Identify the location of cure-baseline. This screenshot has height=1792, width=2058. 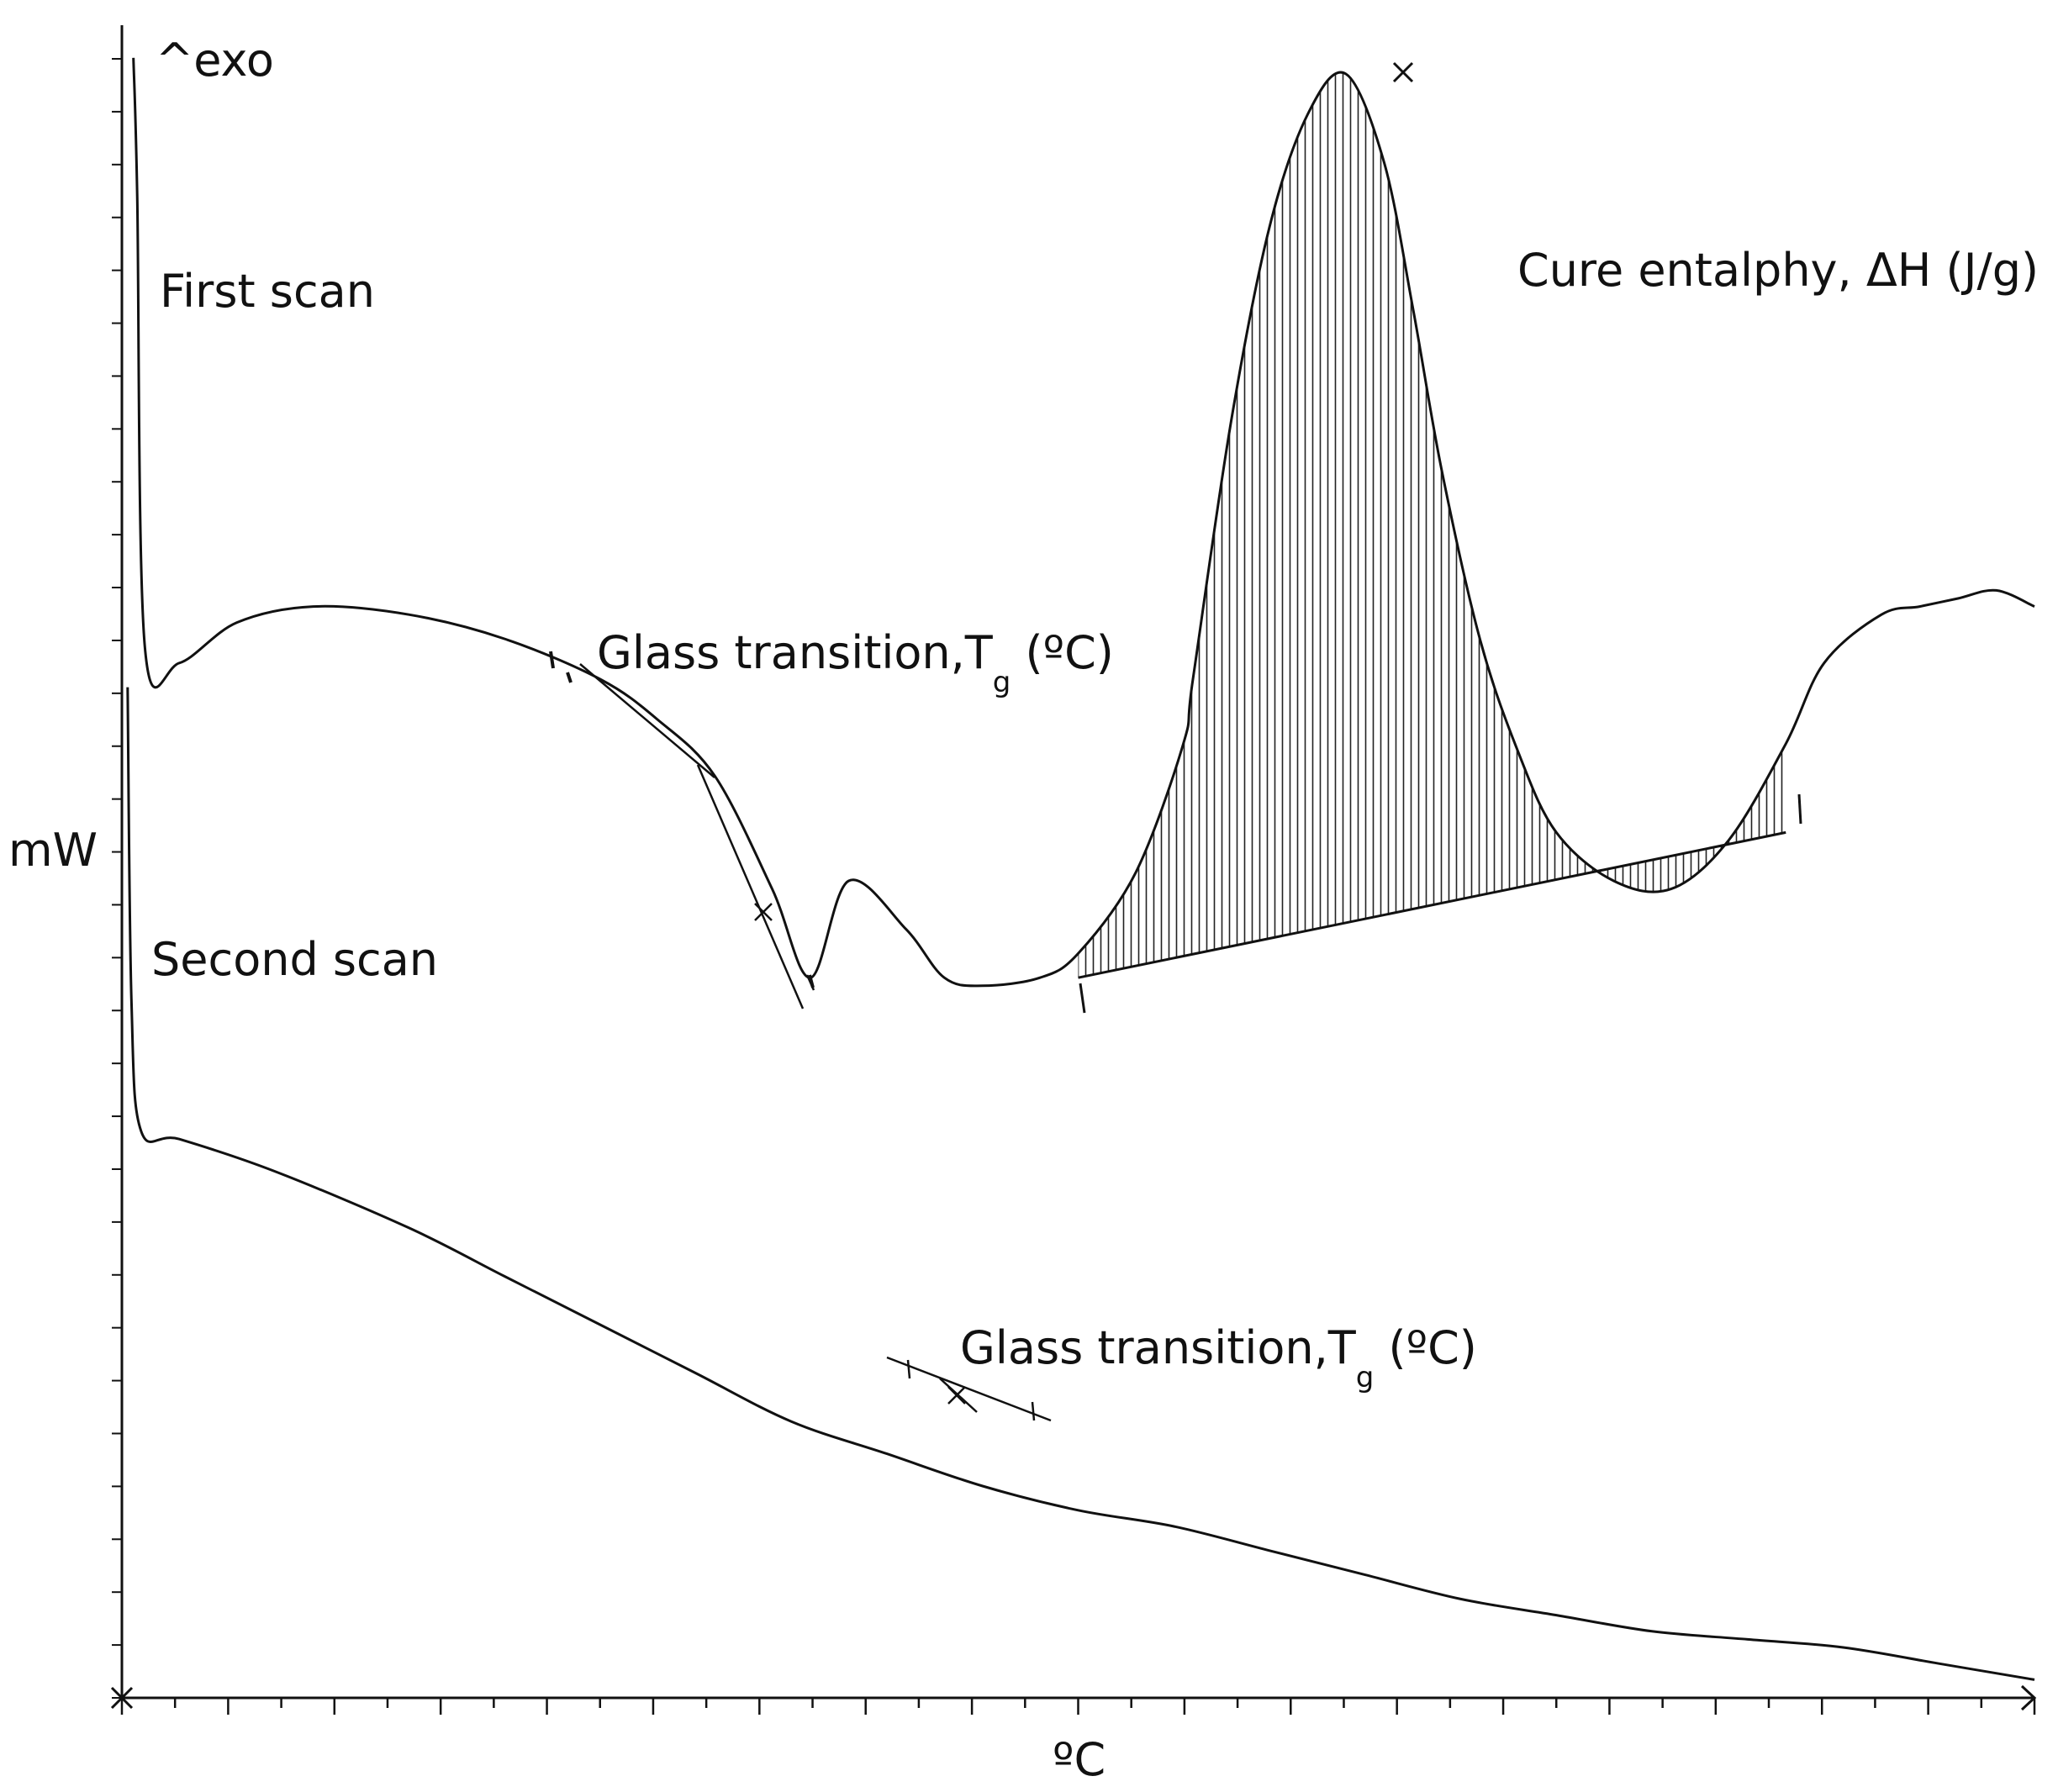
(1432, 904).